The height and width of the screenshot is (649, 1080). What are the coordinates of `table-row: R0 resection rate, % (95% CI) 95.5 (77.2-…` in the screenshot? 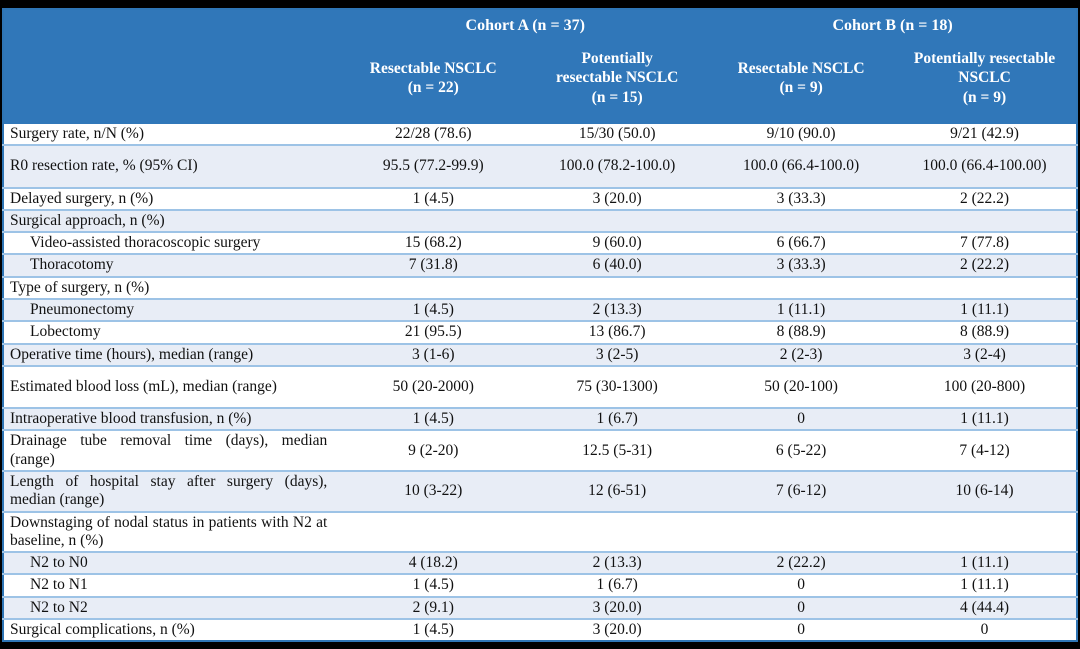 It's located at (540, 166).